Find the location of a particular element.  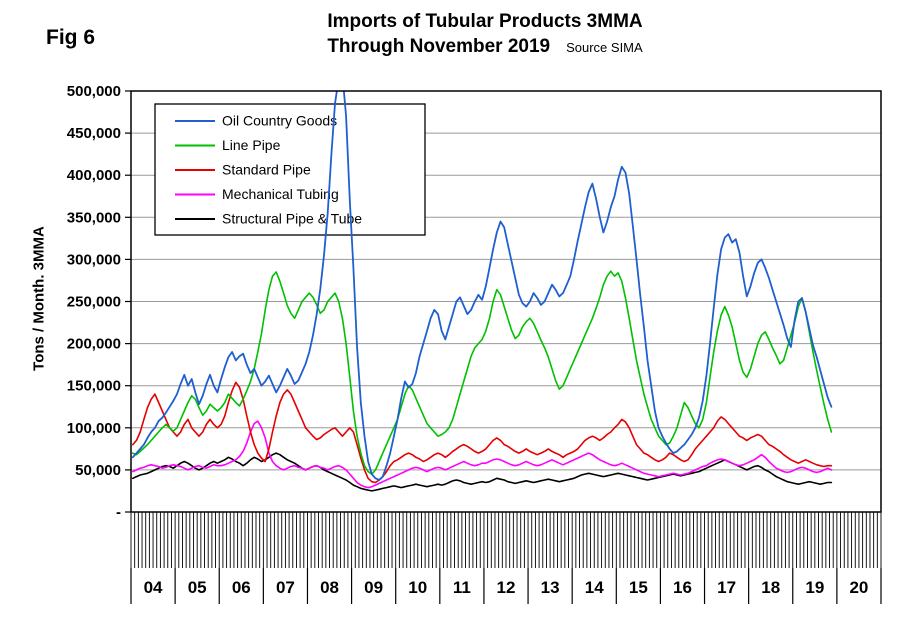

series-line-standard-pipe is located at coordinates (482, 432).